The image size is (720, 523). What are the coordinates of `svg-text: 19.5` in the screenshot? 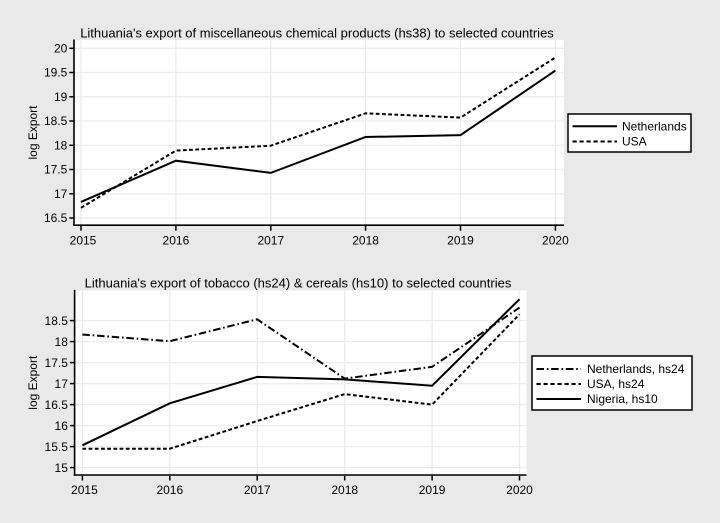 It's located at (56, 73).